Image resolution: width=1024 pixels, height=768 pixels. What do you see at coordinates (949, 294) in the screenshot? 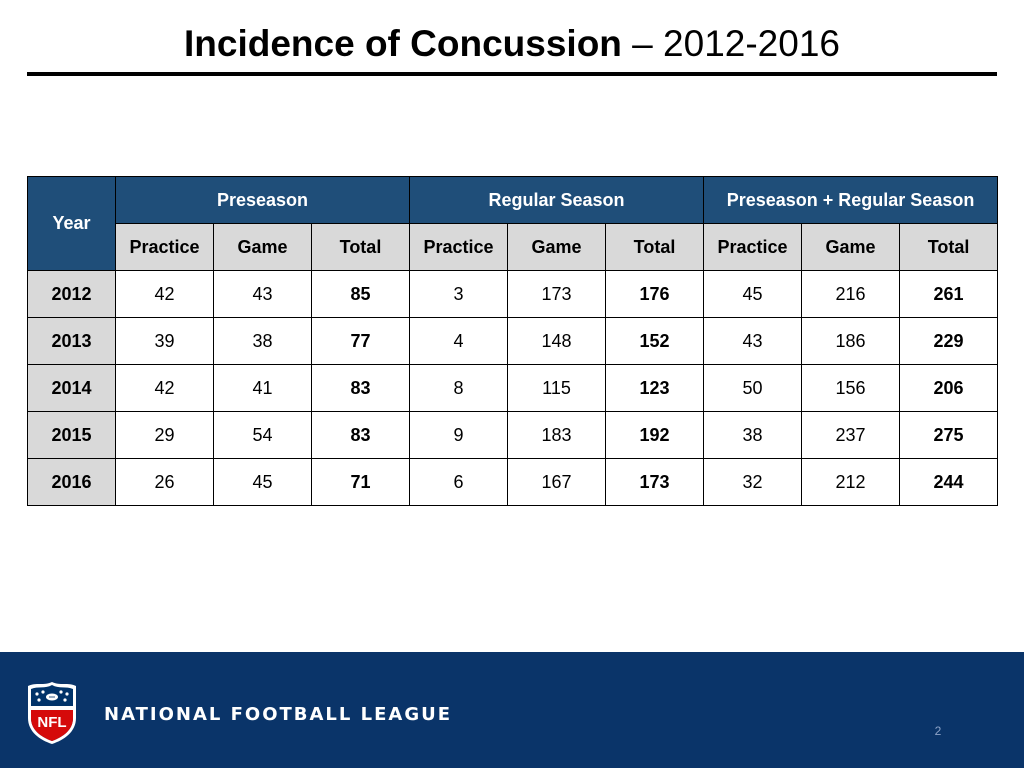
I see `total-cell: 261` at bounding box center [949, 294].